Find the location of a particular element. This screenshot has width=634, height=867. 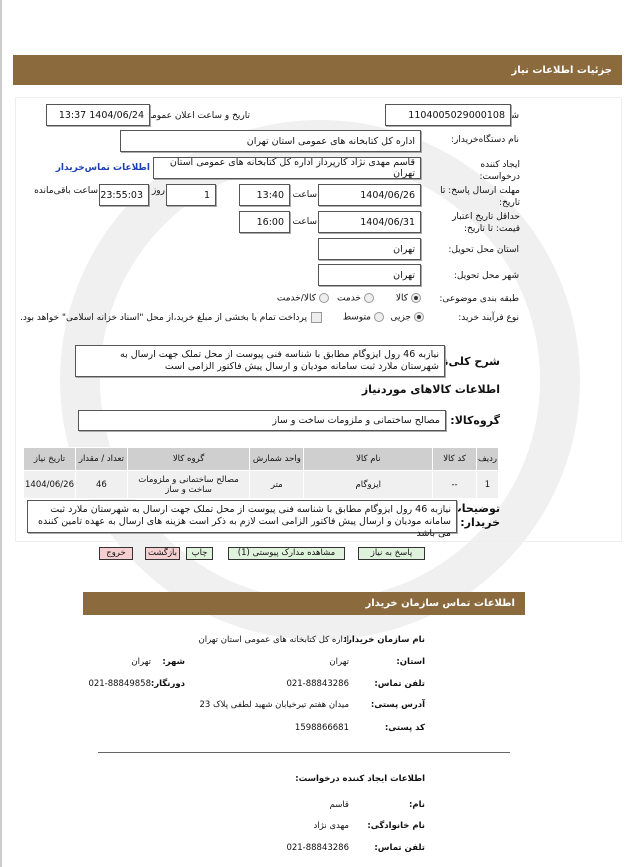

col-qty: تعداد / مقدار is located at coordinates (101, 459).